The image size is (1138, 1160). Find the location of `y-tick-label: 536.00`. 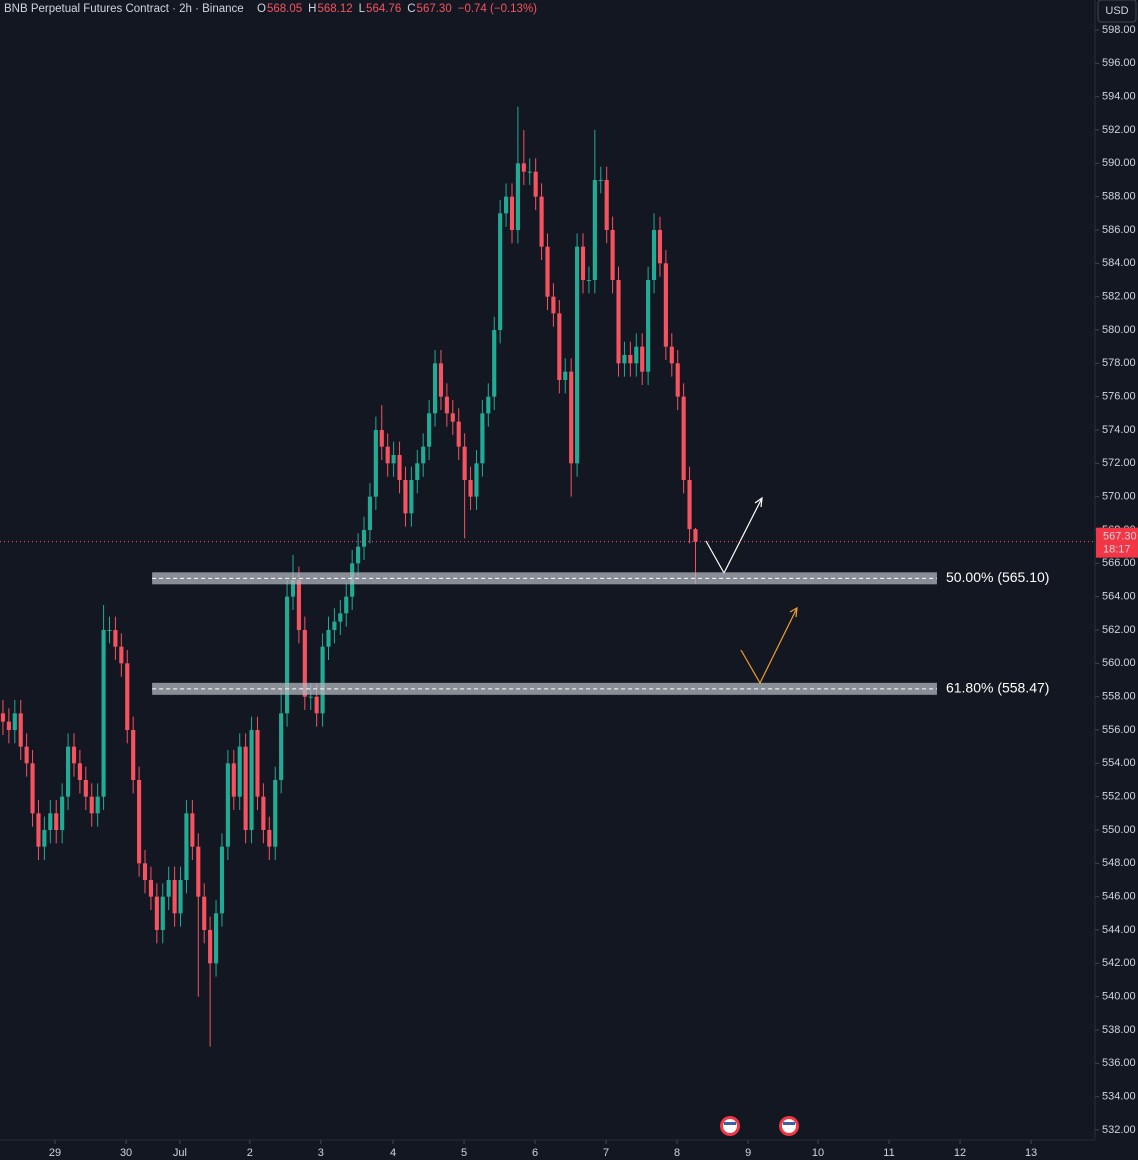

y-tick-label: 536.00 is located at coordinates (1119, 1063).